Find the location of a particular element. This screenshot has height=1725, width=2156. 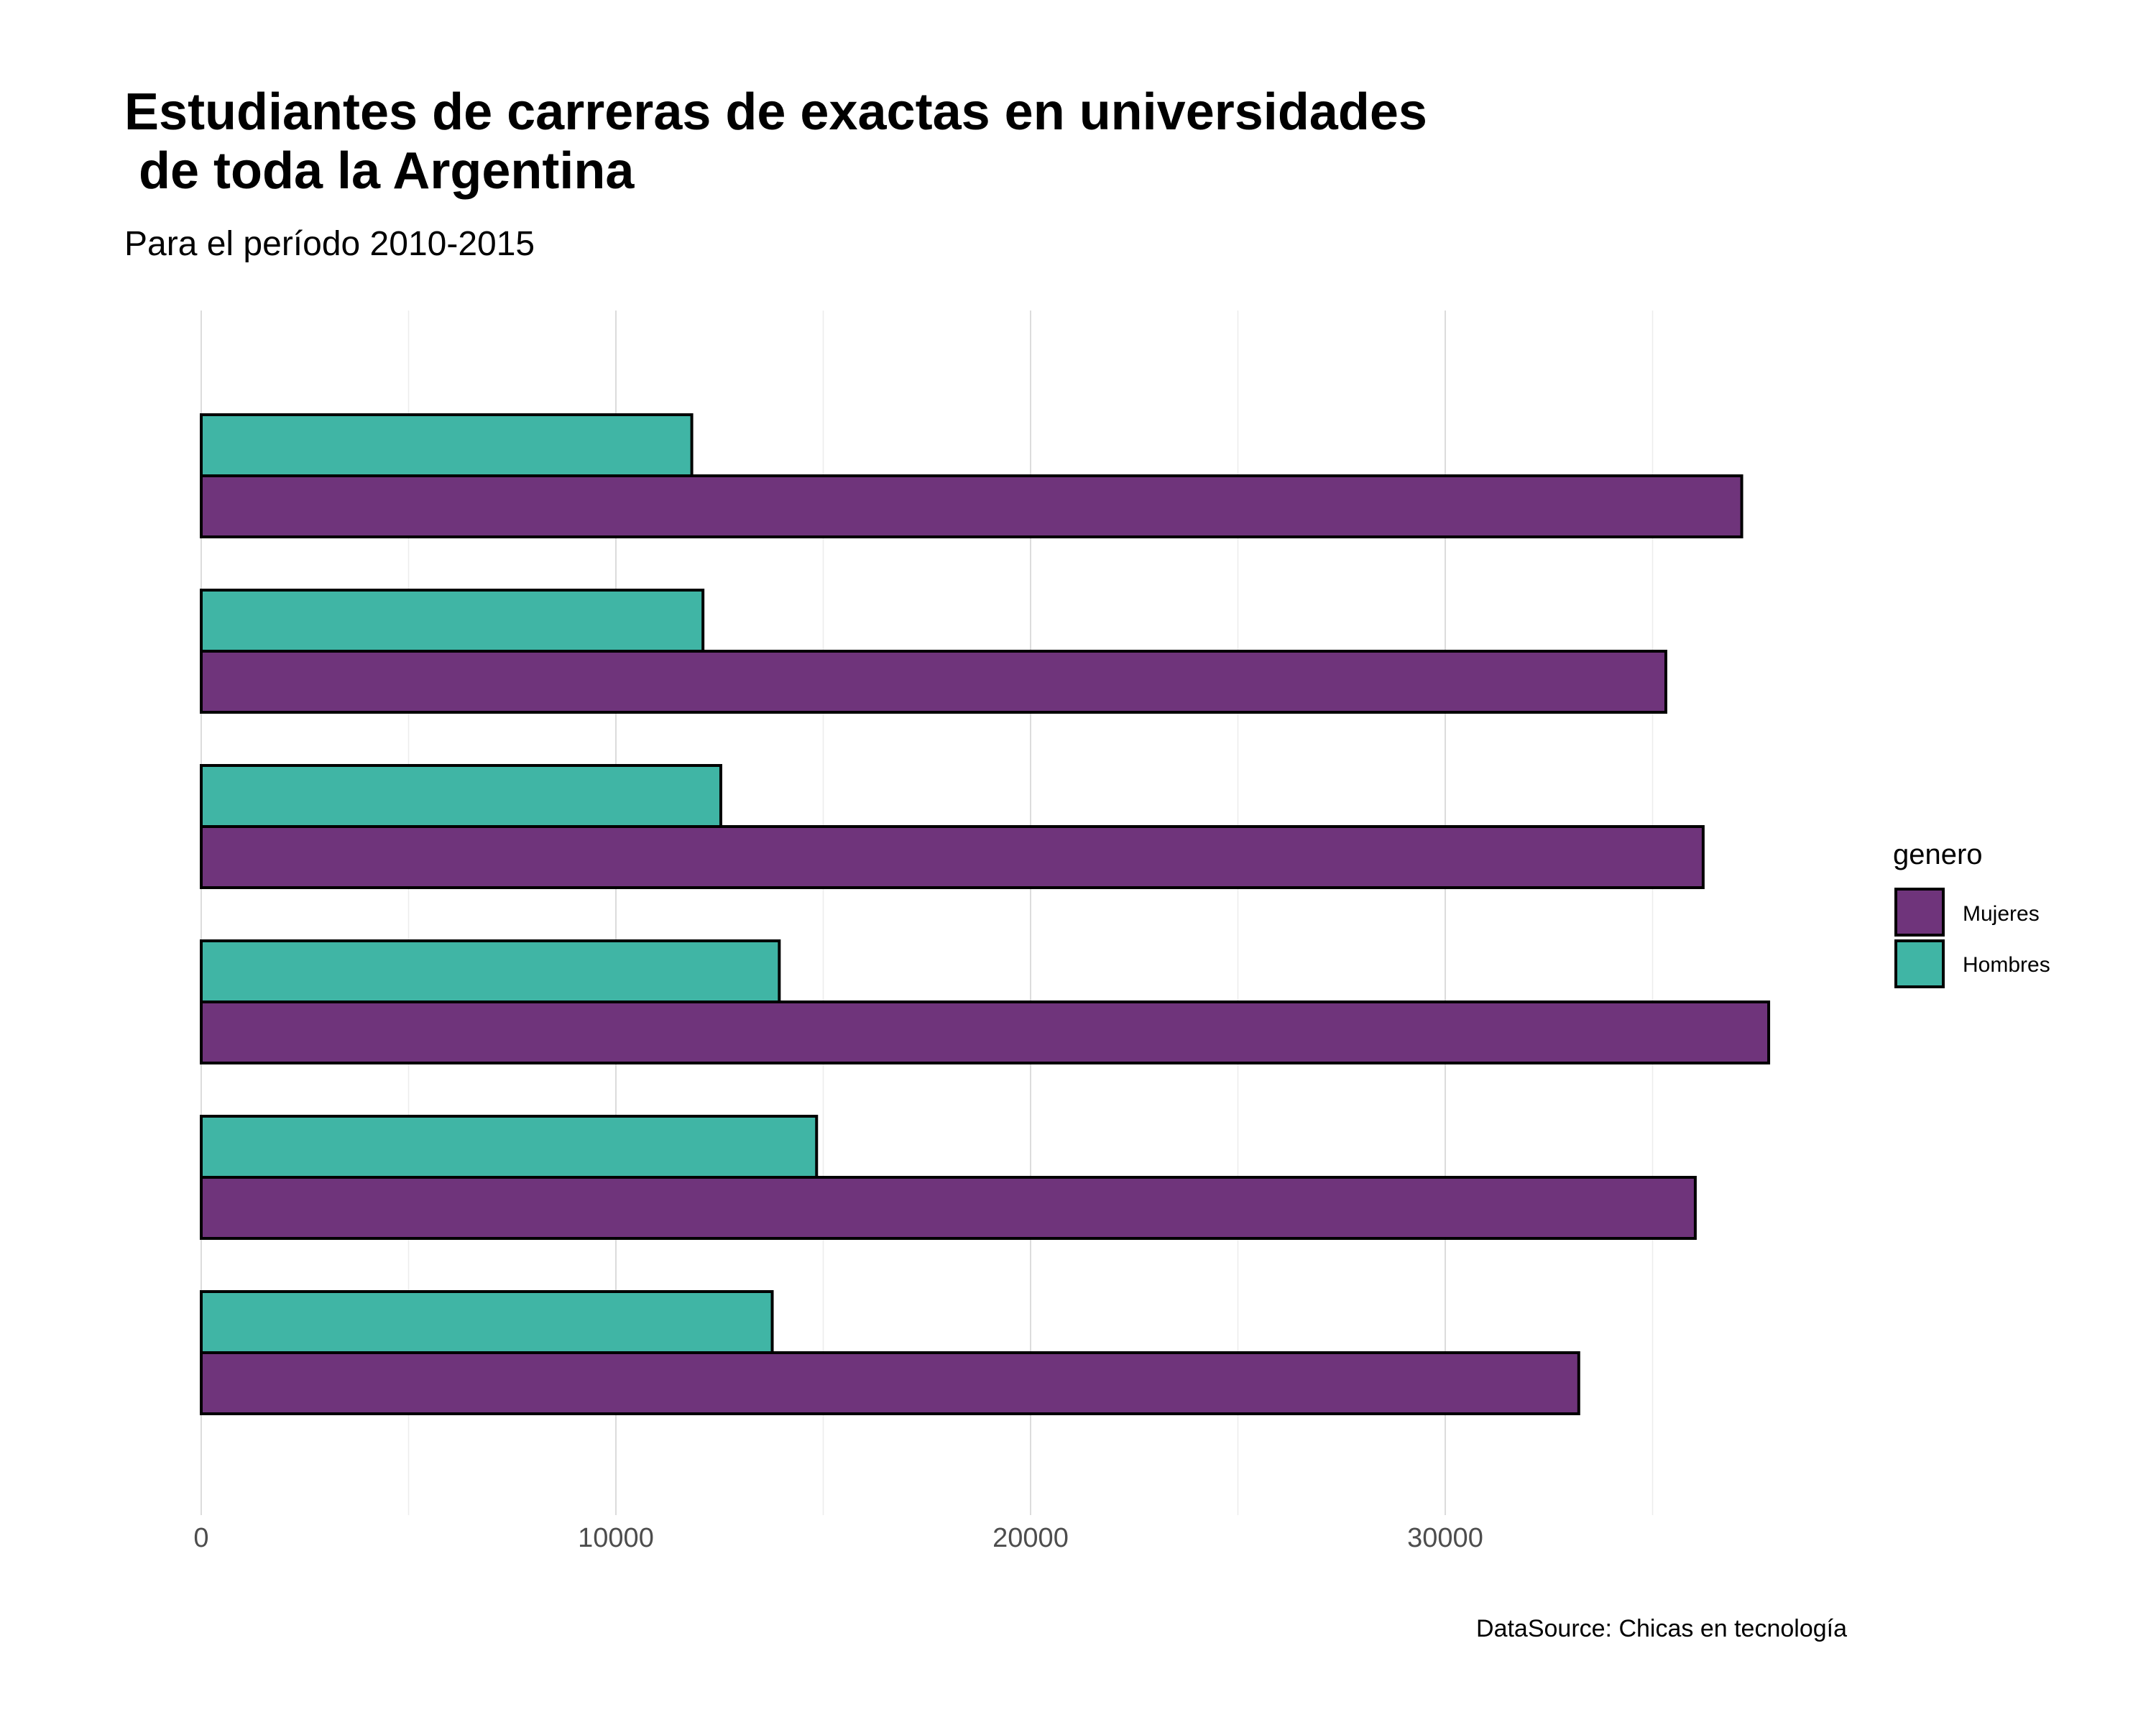

legend: genero Mujeres Hombres is located at coordinates (1971, 913).